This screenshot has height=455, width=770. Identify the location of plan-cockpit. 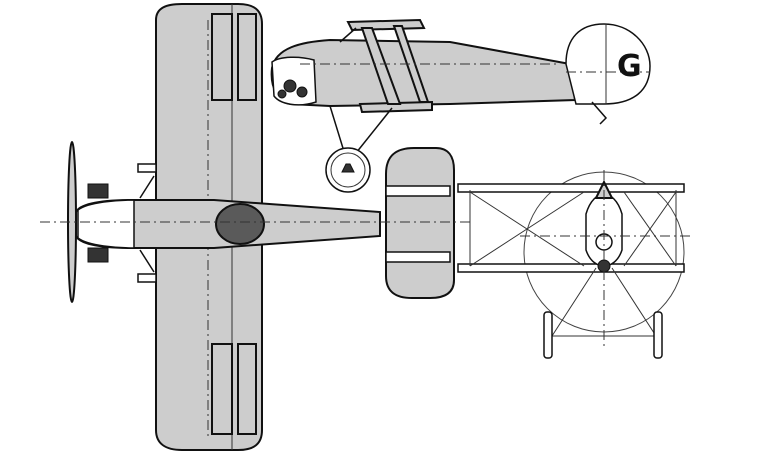
(240, 224).